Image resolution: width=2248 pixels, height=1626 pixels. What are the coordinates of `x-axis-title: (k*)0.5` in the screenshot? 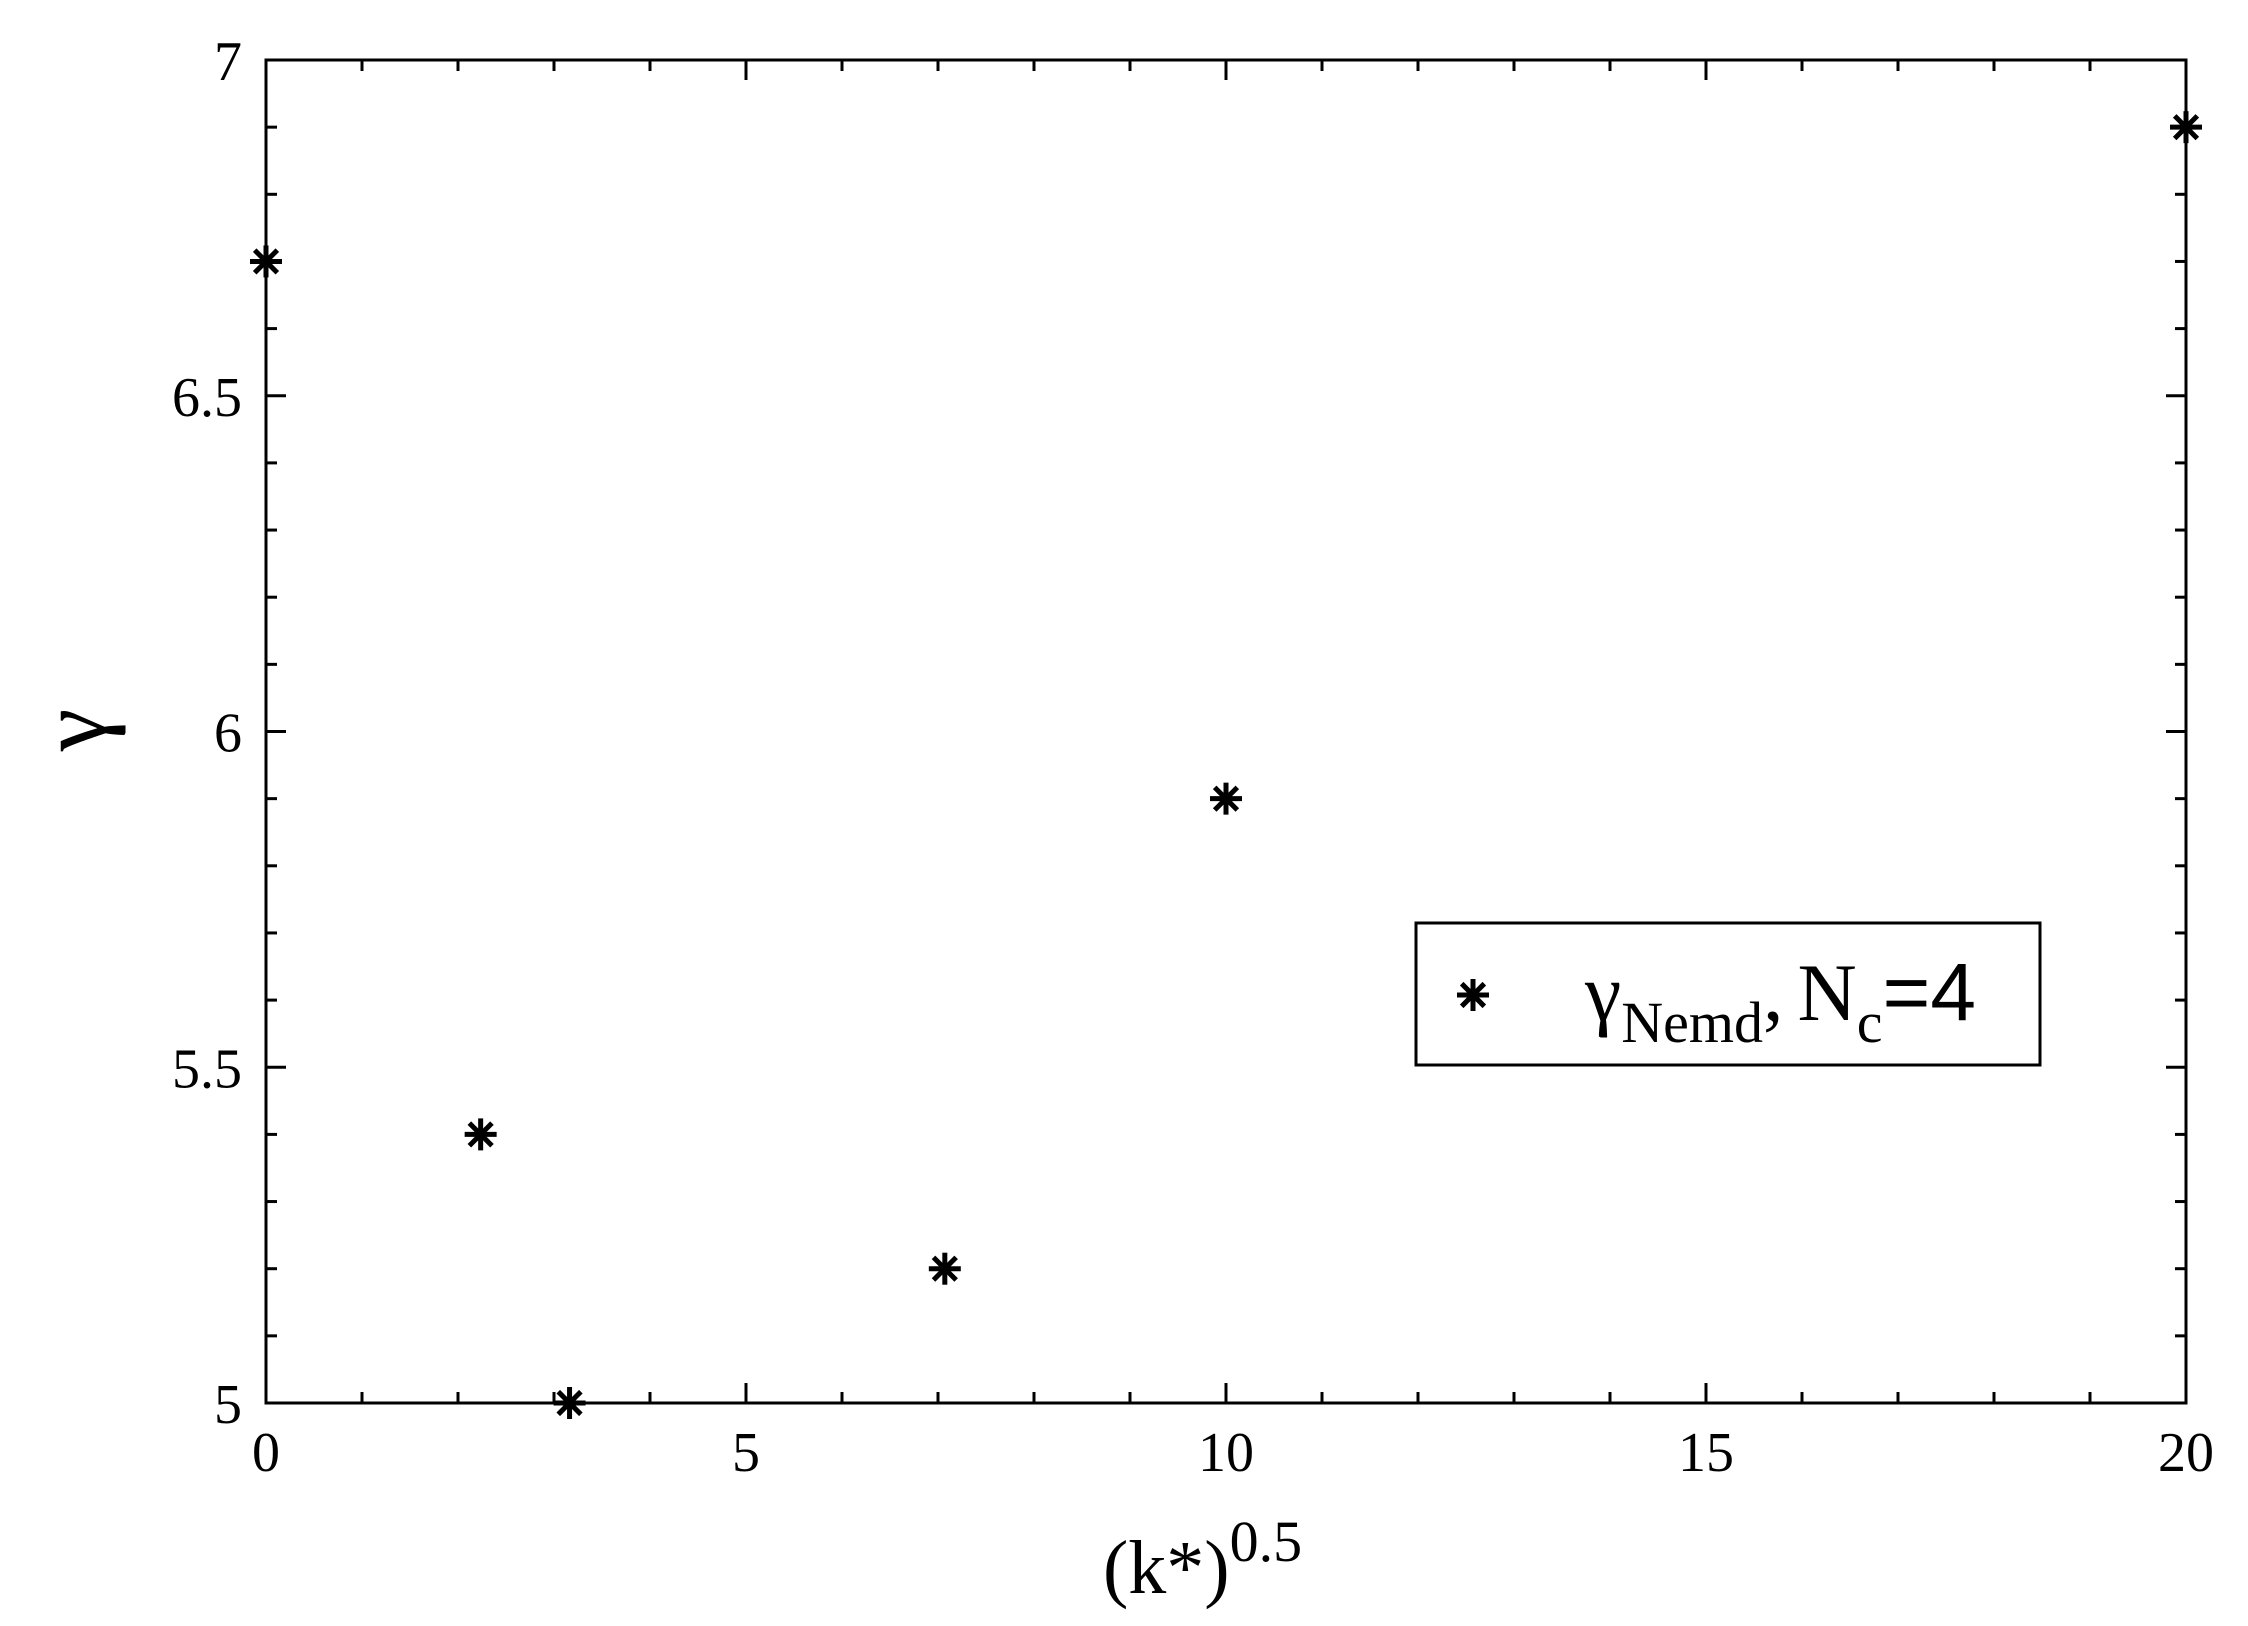 It's located at (1202, 1559).